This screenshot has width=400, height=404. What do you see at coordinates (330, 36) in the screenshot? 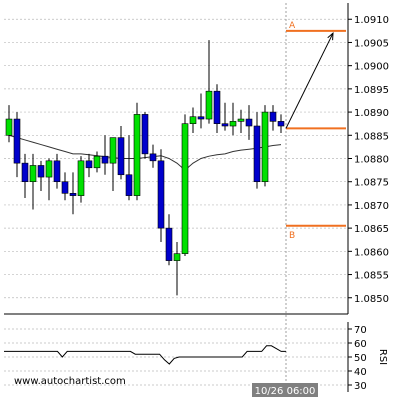
I see `forecast-arrow-head` at bounding box center [330, 36].